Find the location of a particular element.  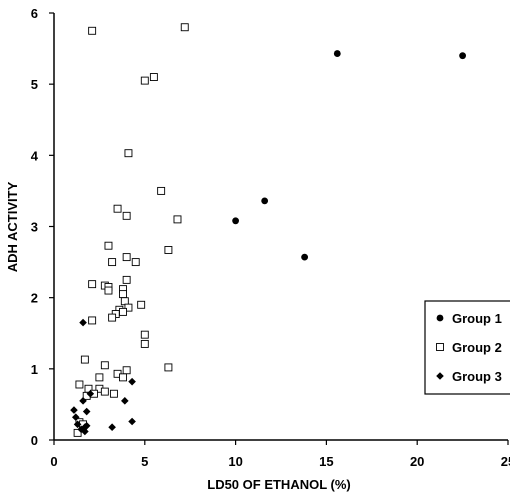

x-tick-label: 0 is located at coordinates (53, 461).